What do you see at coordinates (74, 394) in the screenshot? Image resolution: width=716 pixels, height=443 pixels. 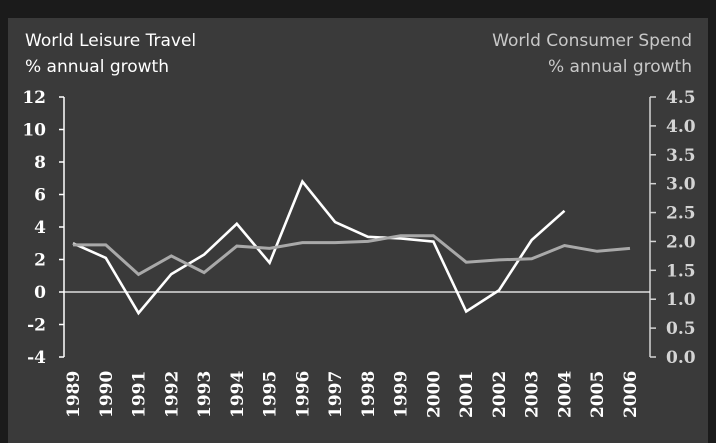 I see `x-tick-label: 1989` at bounding box center [74, 394].